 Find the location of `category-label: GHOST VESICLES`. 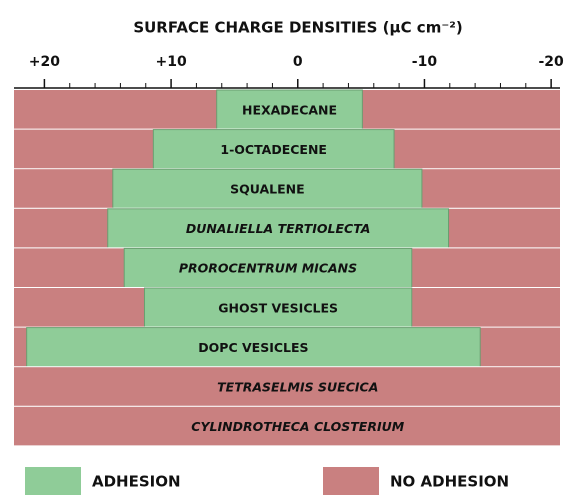

category-label: GHOST VESICLES is located at coordinates (278, 307).